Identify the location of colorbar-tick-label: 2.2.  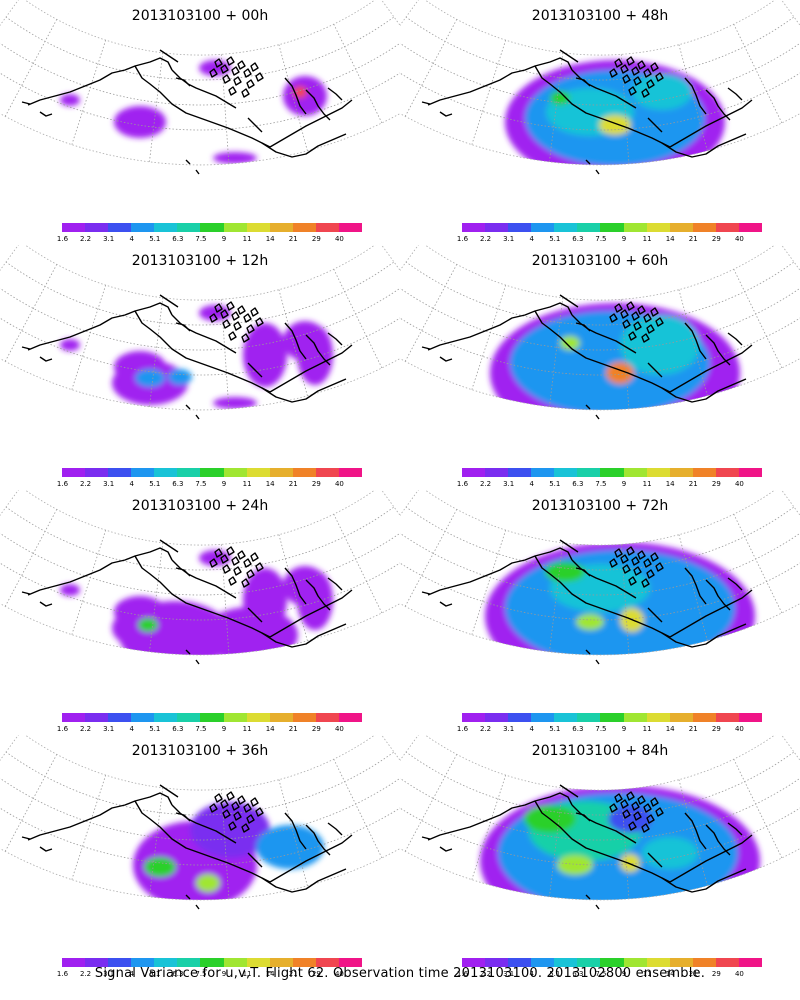
(485, 729).